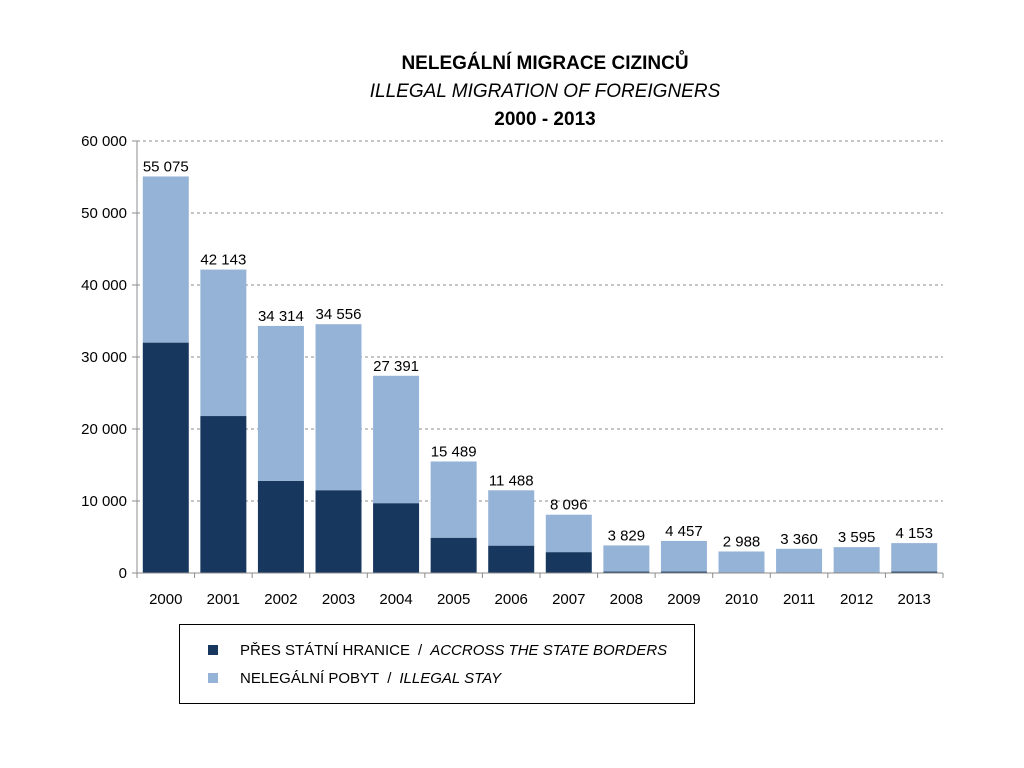 The image size is (1024, 768). What do you see at coordinates (104, 429) in the screenshot?
I see `y-tick-label: 20 000` at bounding box center [104, 429].